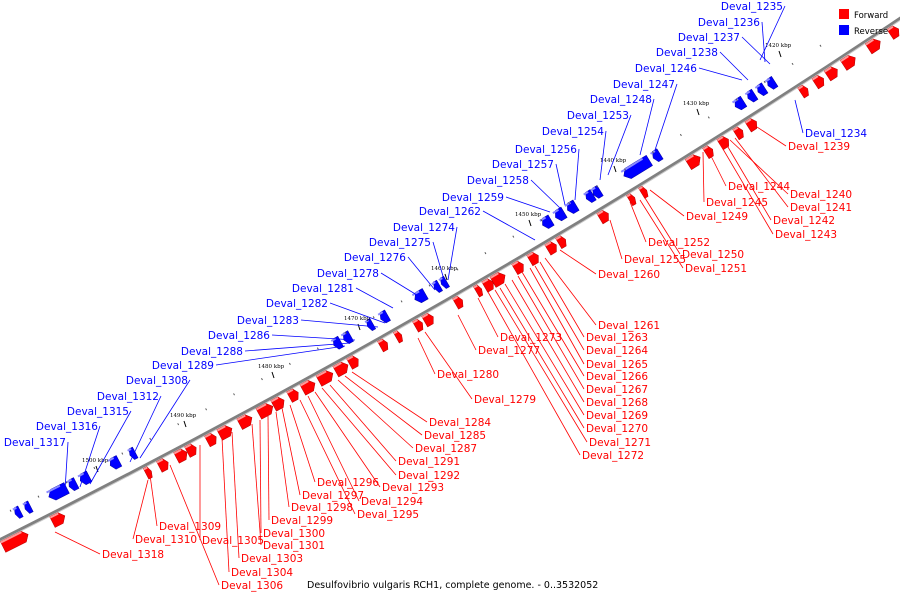 This screenshot has height=600, width=900. What do you see at coordinates (599, 143) in the screenshot?
I see `gene-label: Deval_1253` at bounding box center [599, 143].